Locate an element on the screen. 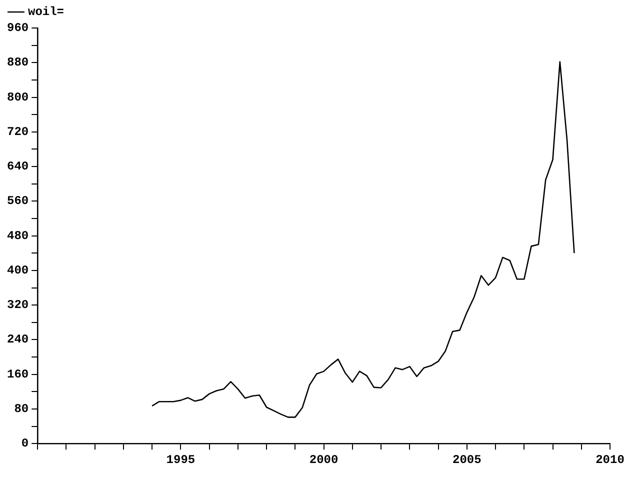 The image size is (640, 480). y-tick-label: 880 is located at coordinates (17, 63).